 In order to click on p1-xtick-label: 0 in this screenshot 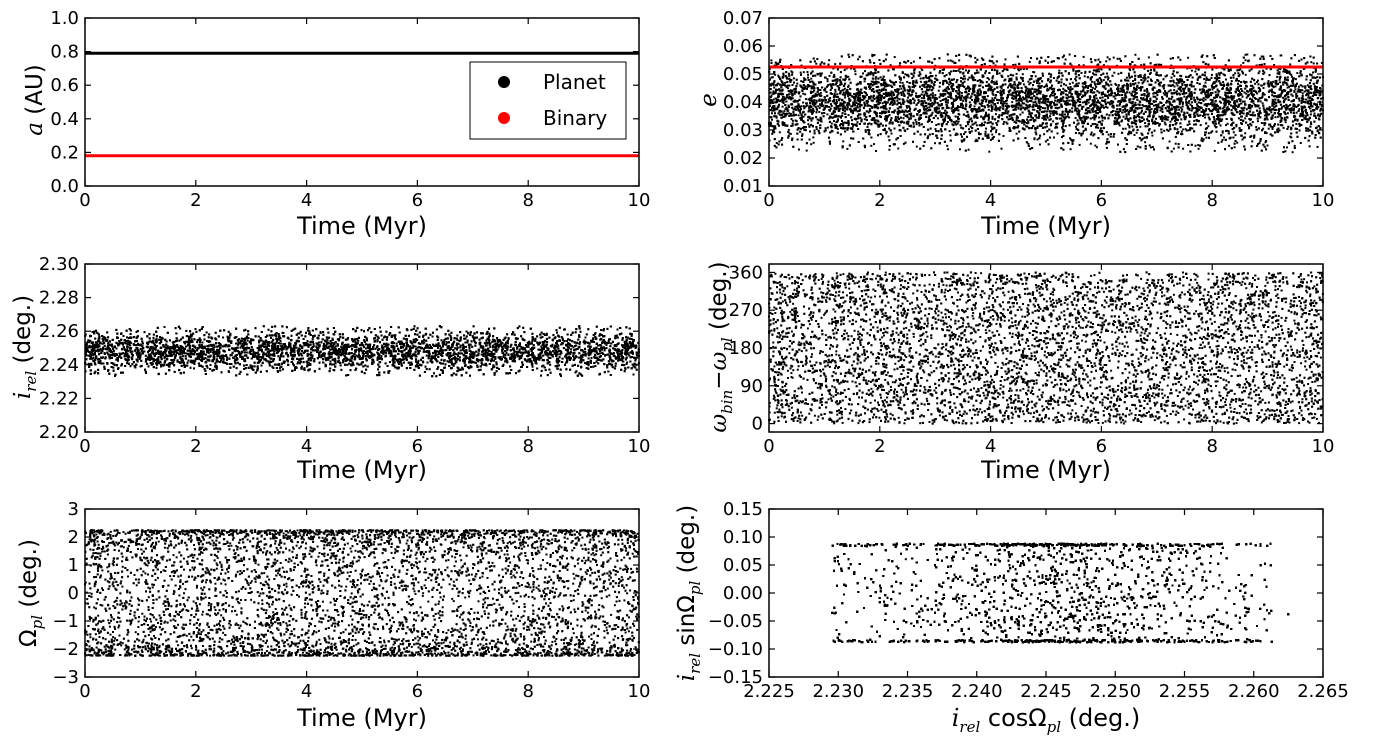, I will do `click(84, 200)`.